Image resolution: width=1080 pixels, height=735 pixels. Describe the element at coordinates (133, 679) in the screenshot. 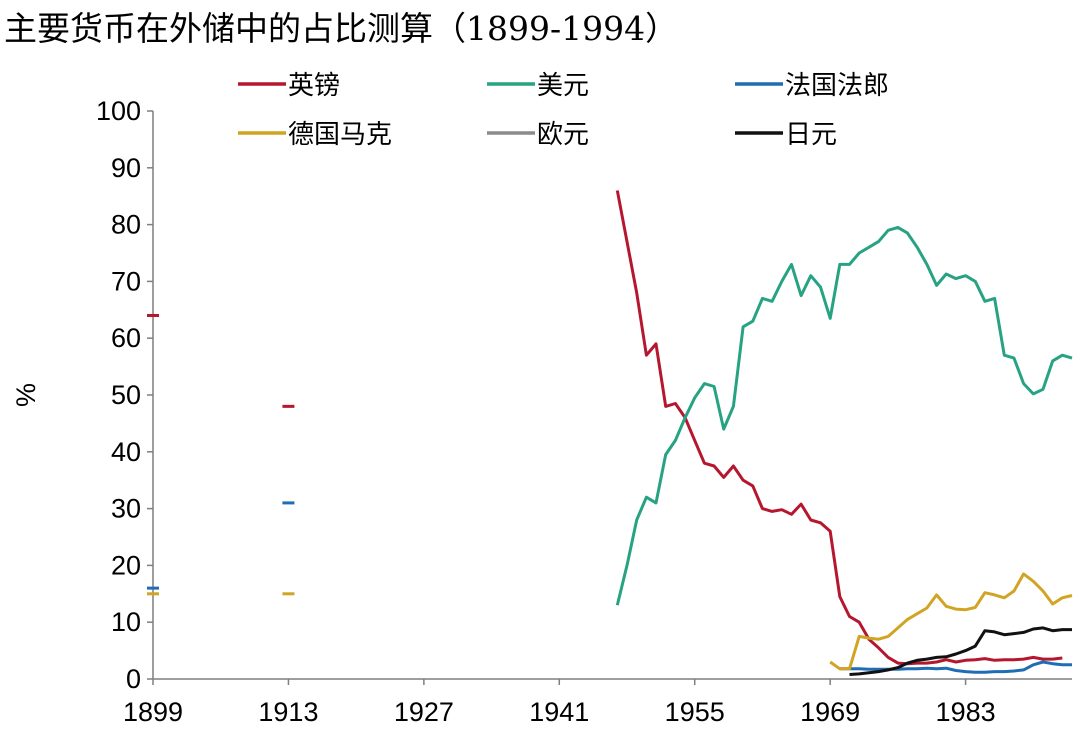

I see `y-tick-label: 0` at that location.